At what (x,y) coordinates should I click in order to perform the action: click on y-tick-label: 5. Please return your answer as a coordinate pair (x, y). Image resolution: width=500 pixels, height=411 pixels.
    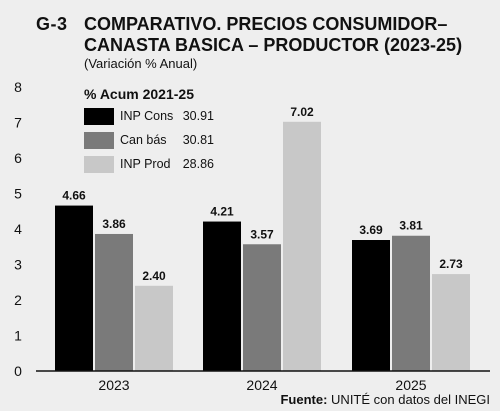
    Looking at the image, I should click on (18, 194).